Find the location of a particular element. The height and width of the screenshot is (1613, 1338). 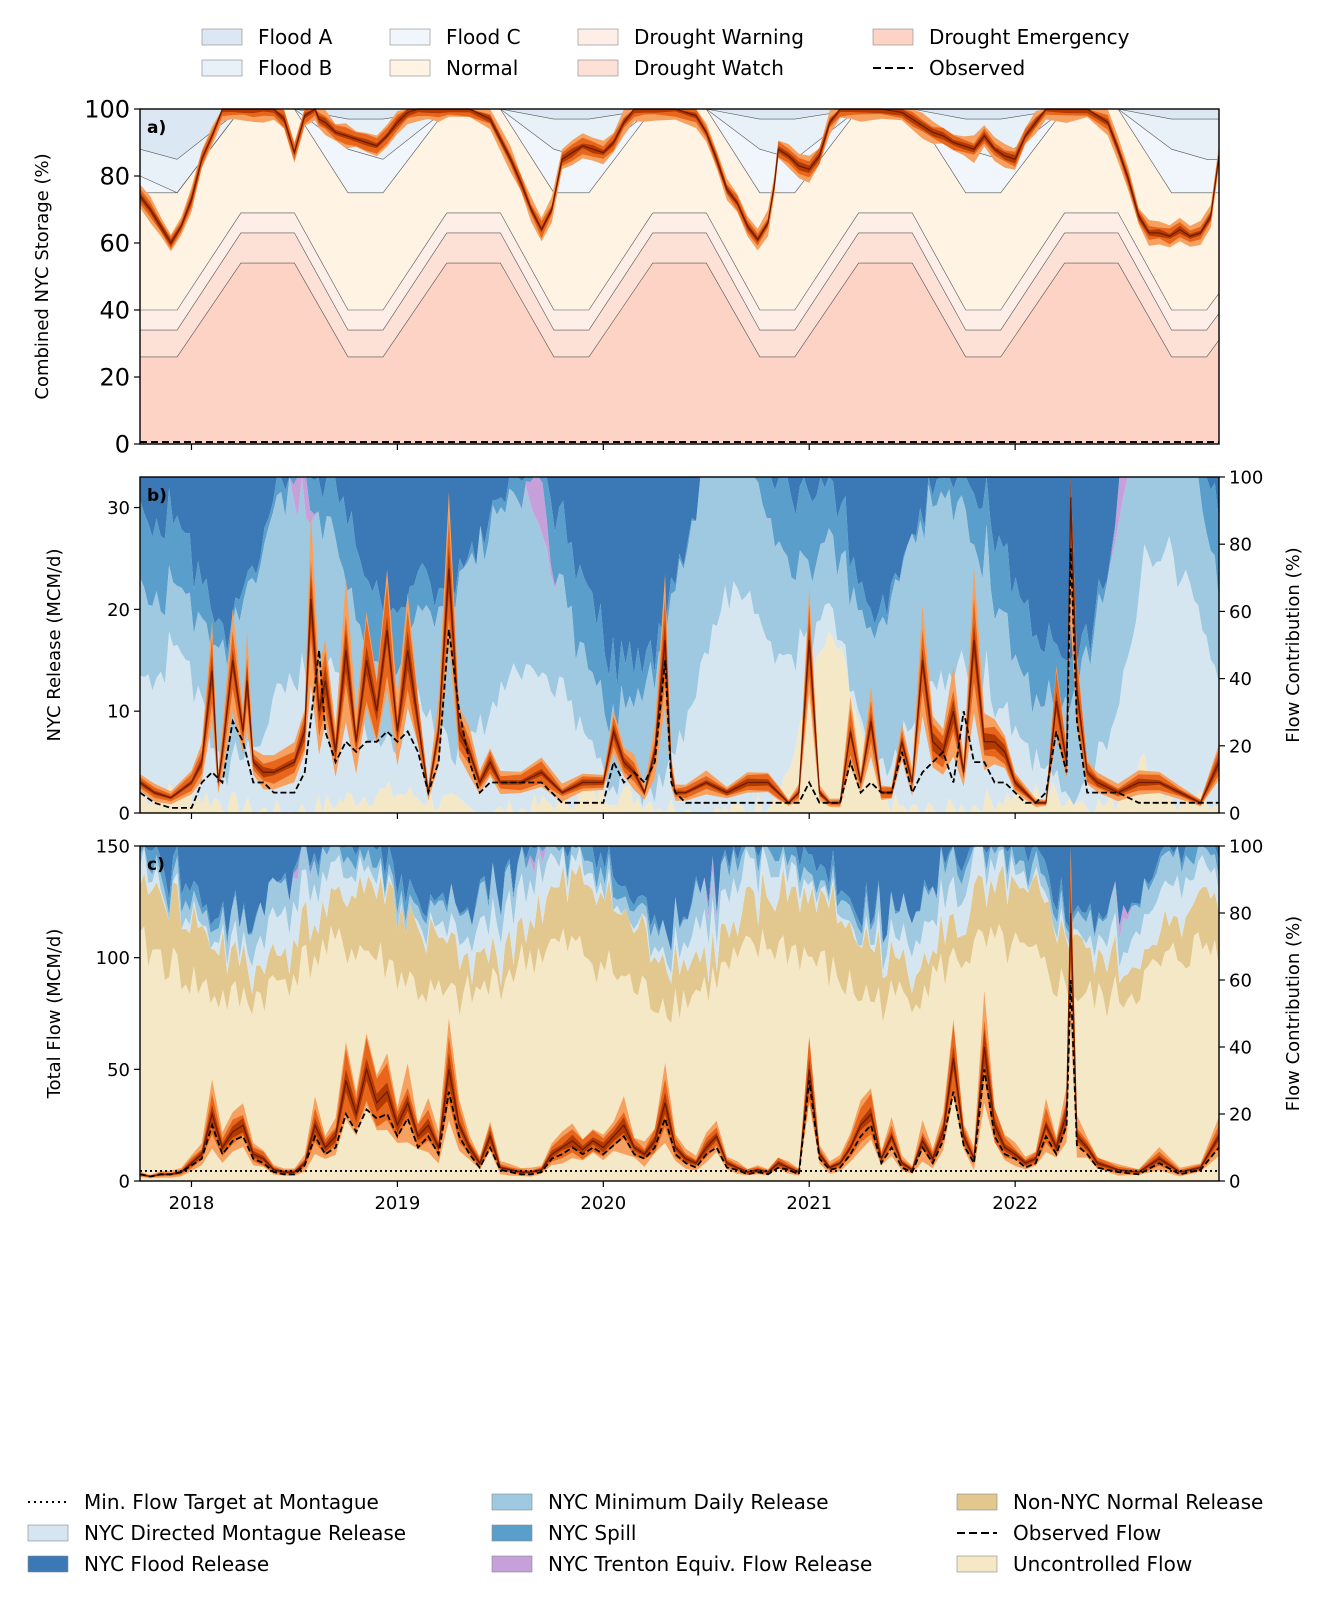

legend-swatch-nyc-directed-montague-release is located at coordinates (48, 1533).